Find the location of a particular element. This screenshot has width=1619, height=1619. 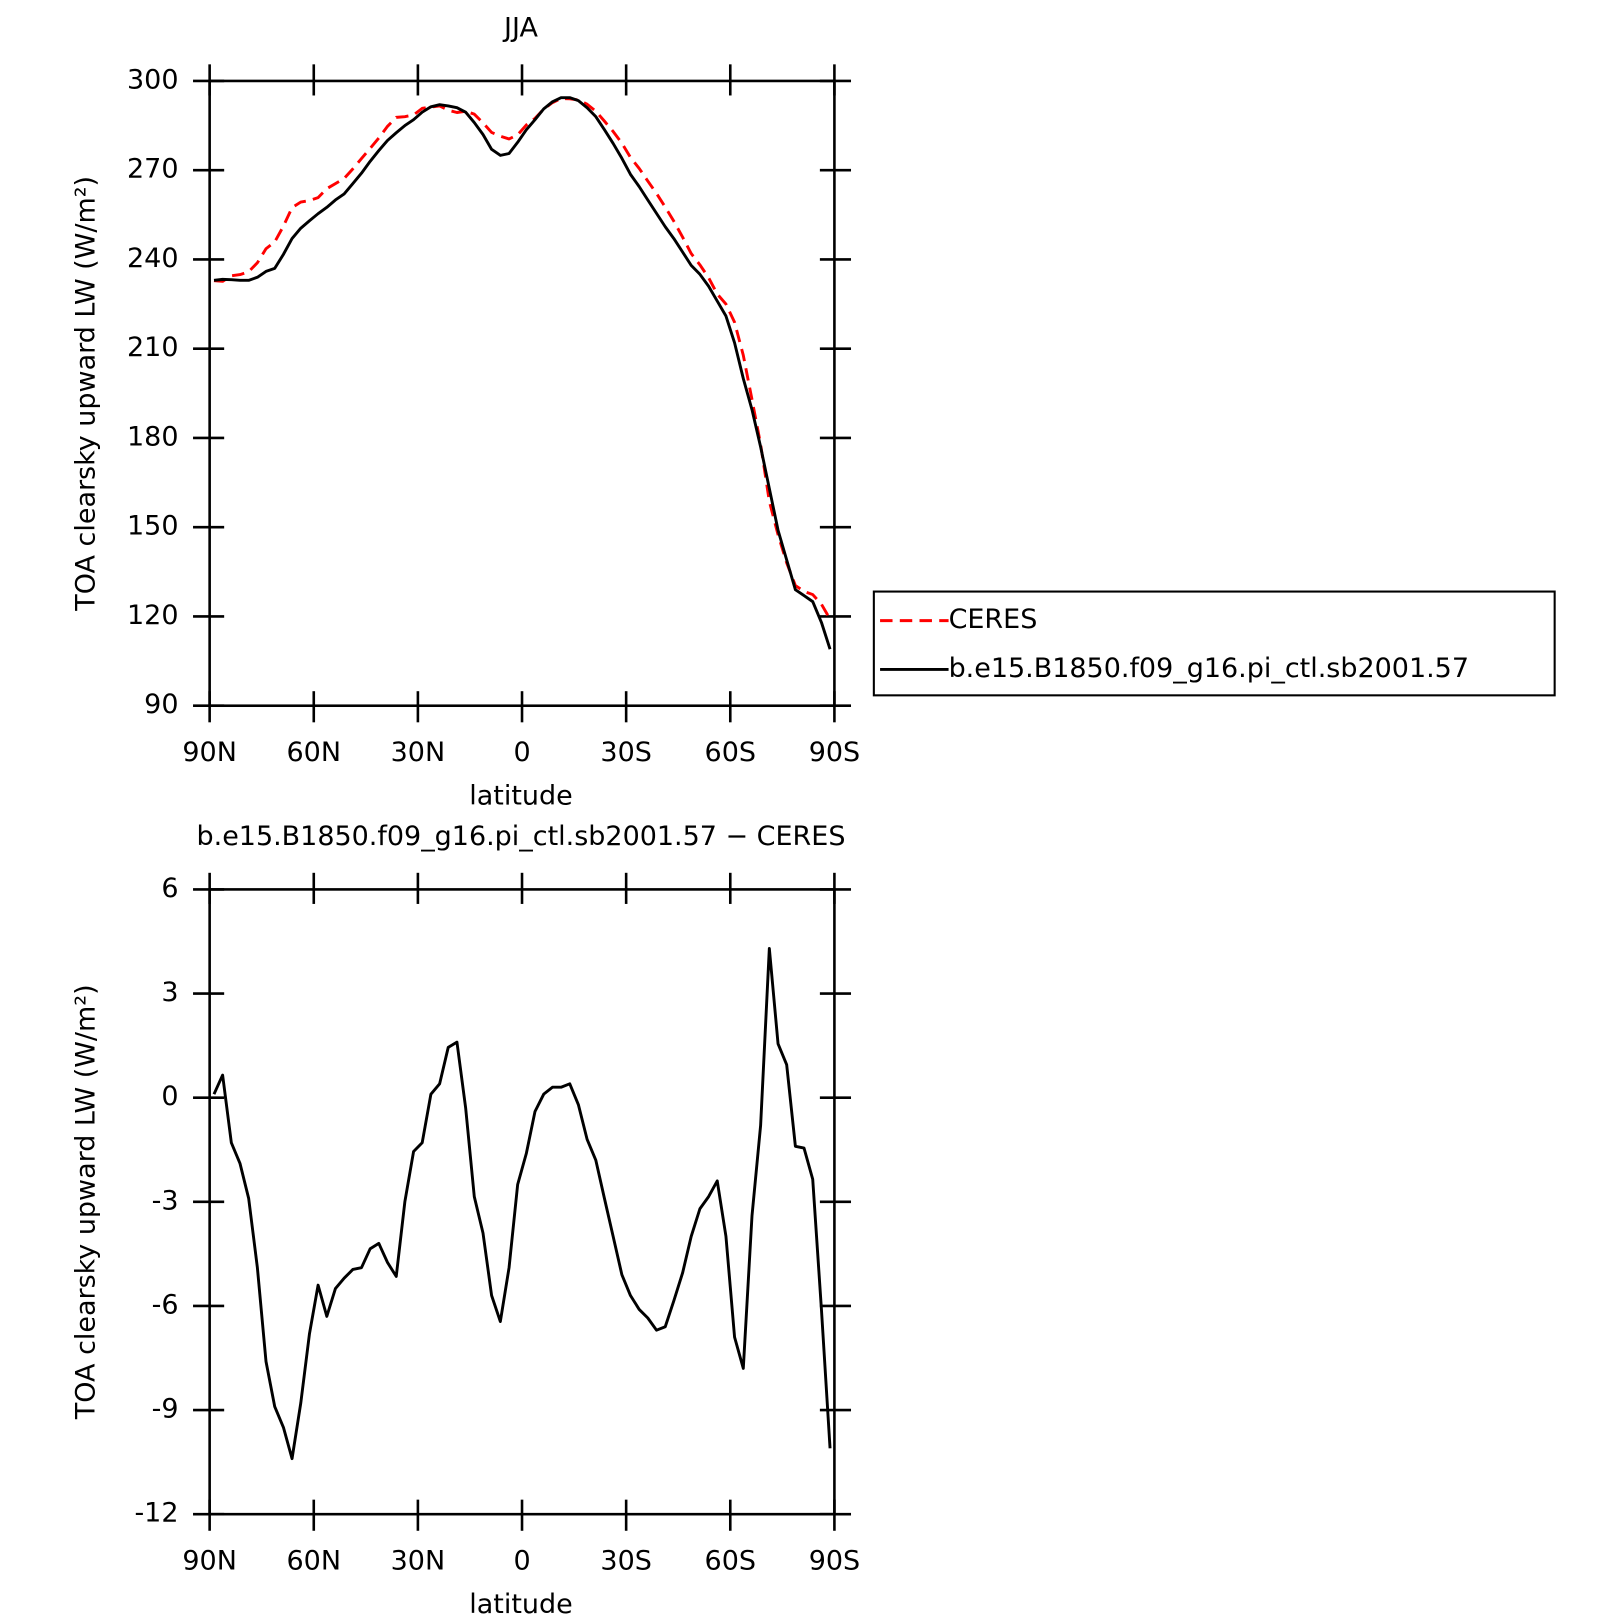

y-tick-label: 6 is located at coordinates (169, 888).